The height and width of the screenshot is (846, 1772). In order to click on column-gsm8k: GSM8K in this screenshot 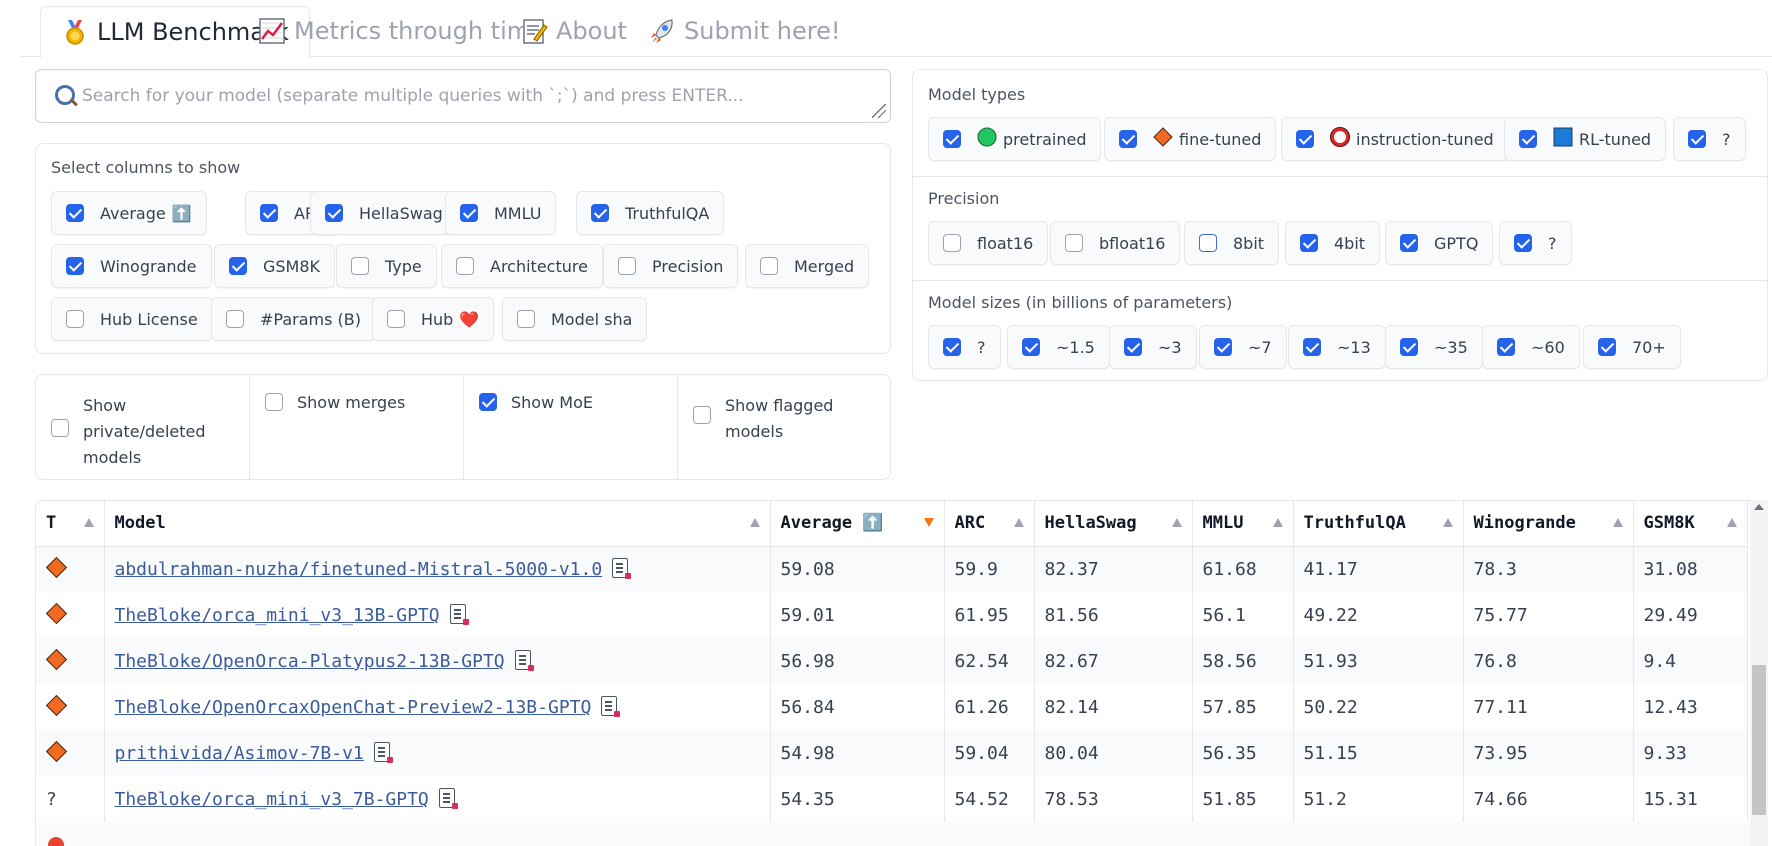, I will do `click(275, 266)`.